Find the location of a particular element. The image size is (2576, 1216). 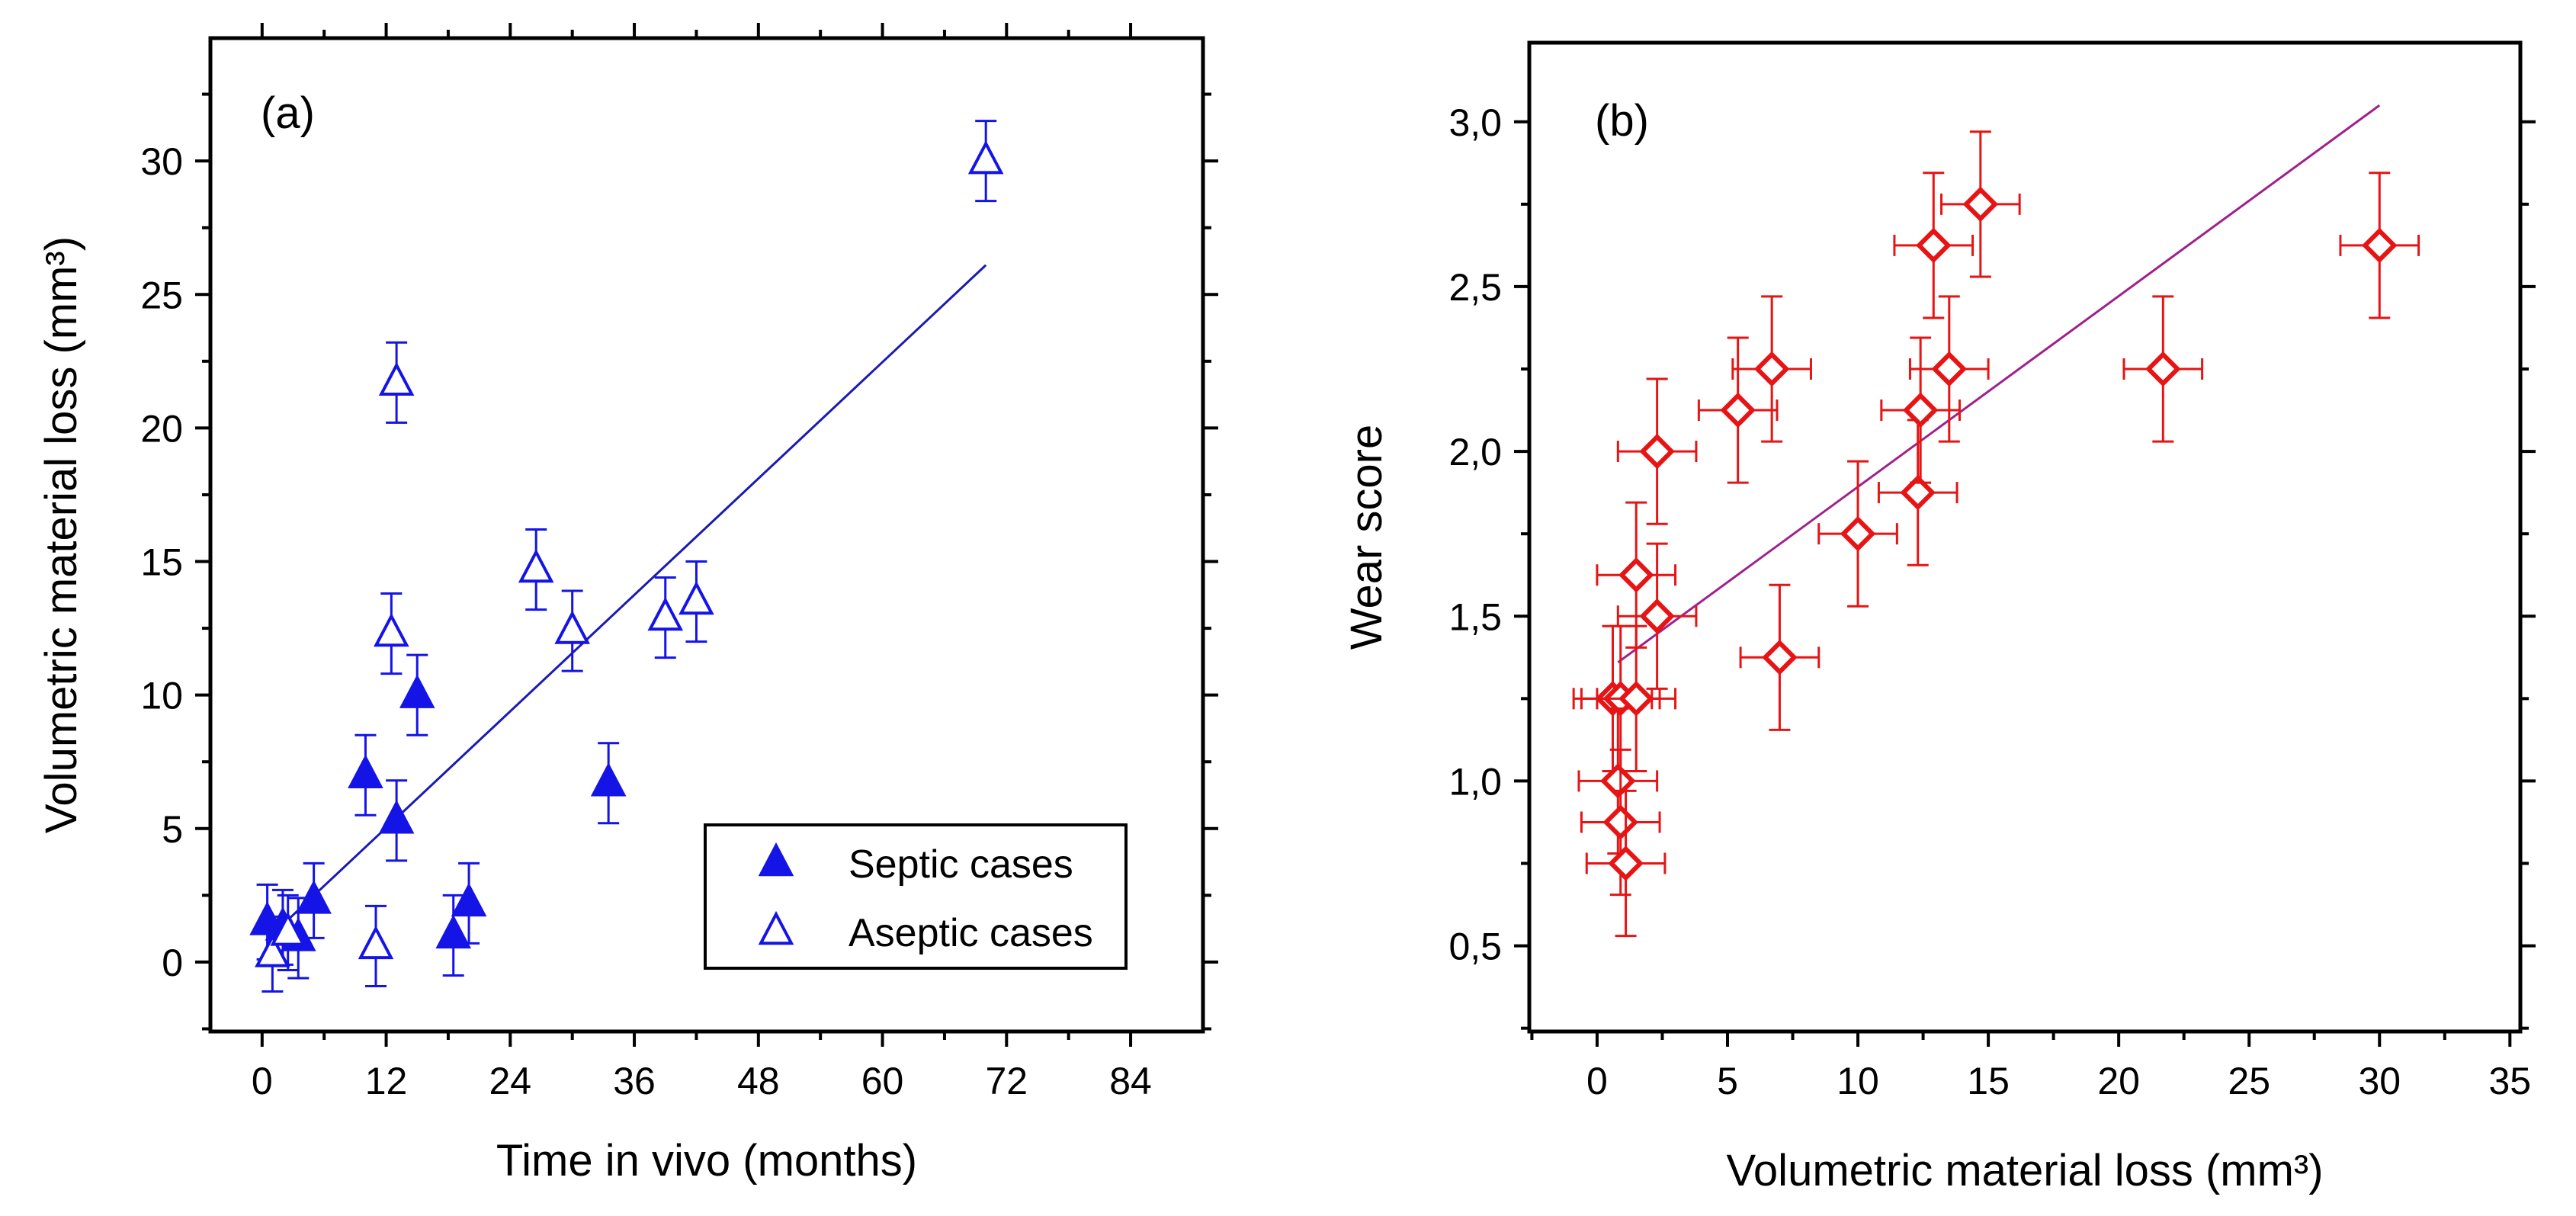

panel-b-x-tick-label: 30 is located at coordinates (2379, 1081).